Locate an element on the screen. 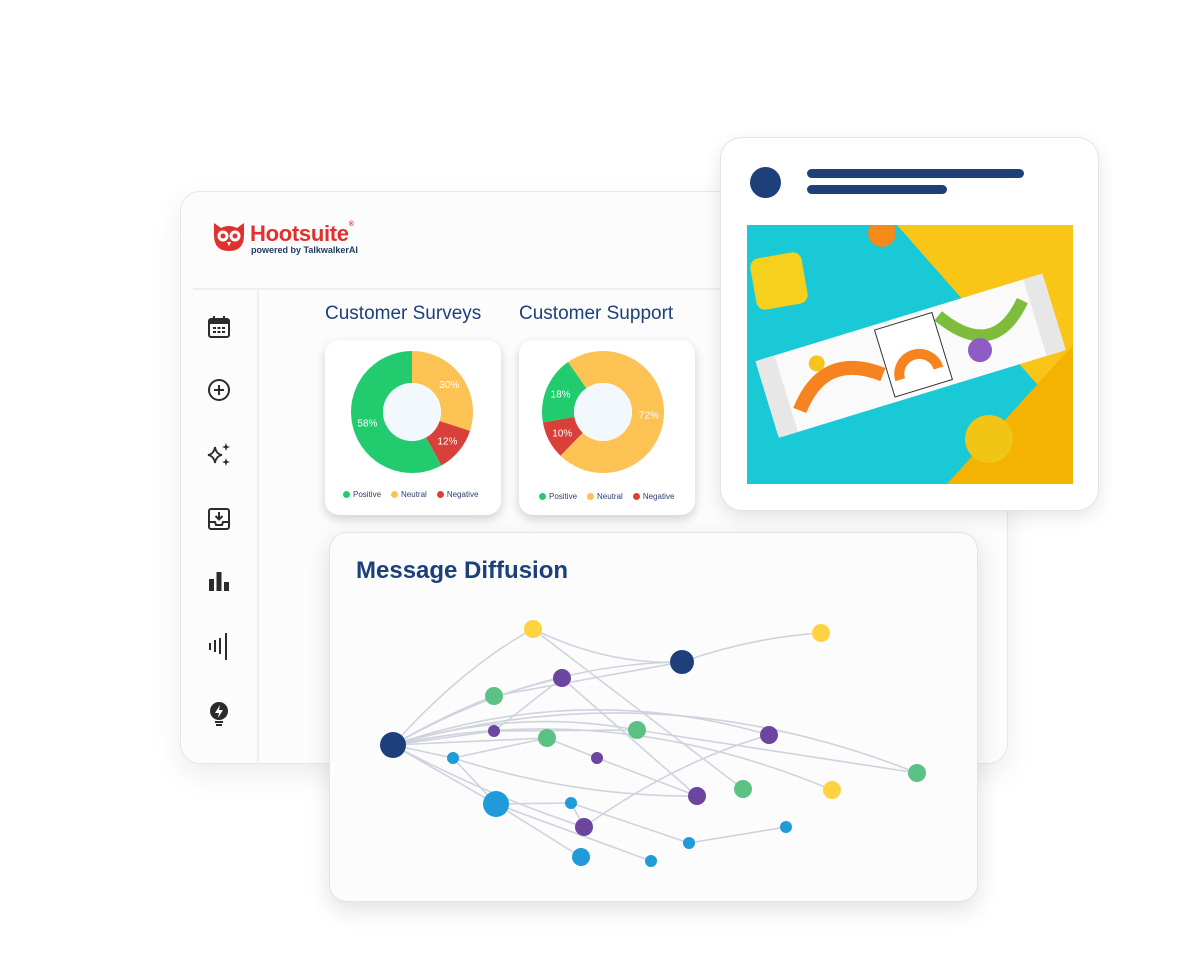  sparkles-icon is located at coordinates (219, 455).